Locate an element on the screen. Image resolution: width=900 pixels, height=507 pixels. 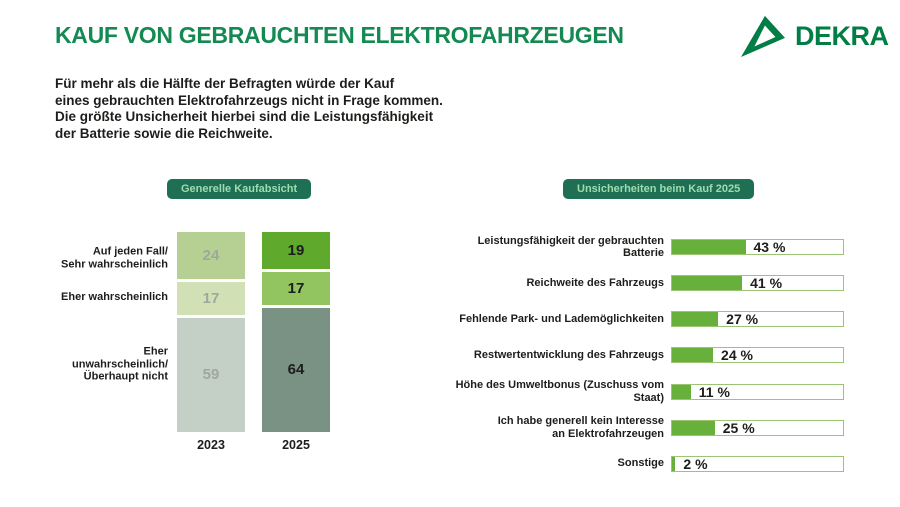
bar-row: Fehlende Park- und Lademöglichkeiten 27 % is located at coordinates (647, 319).